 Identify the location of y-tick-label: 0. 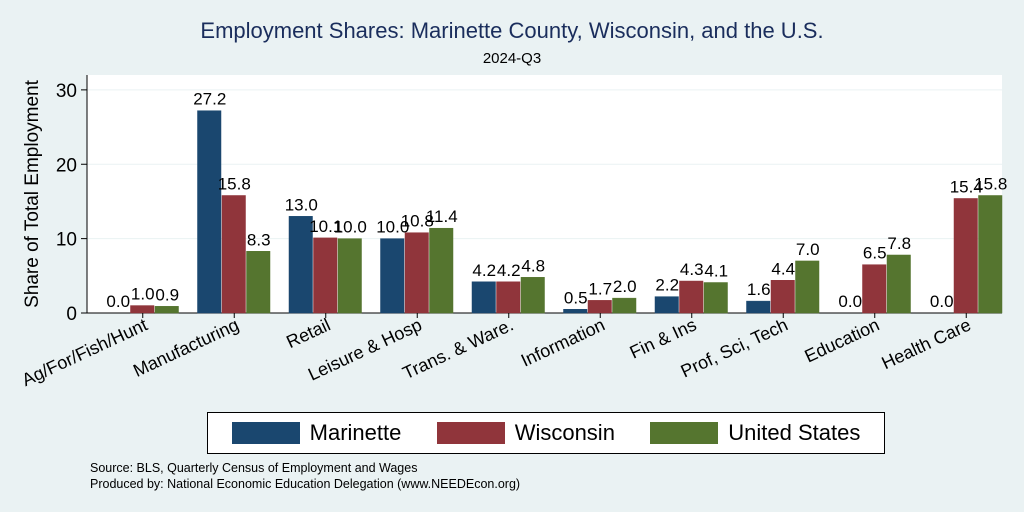
(71, 314).